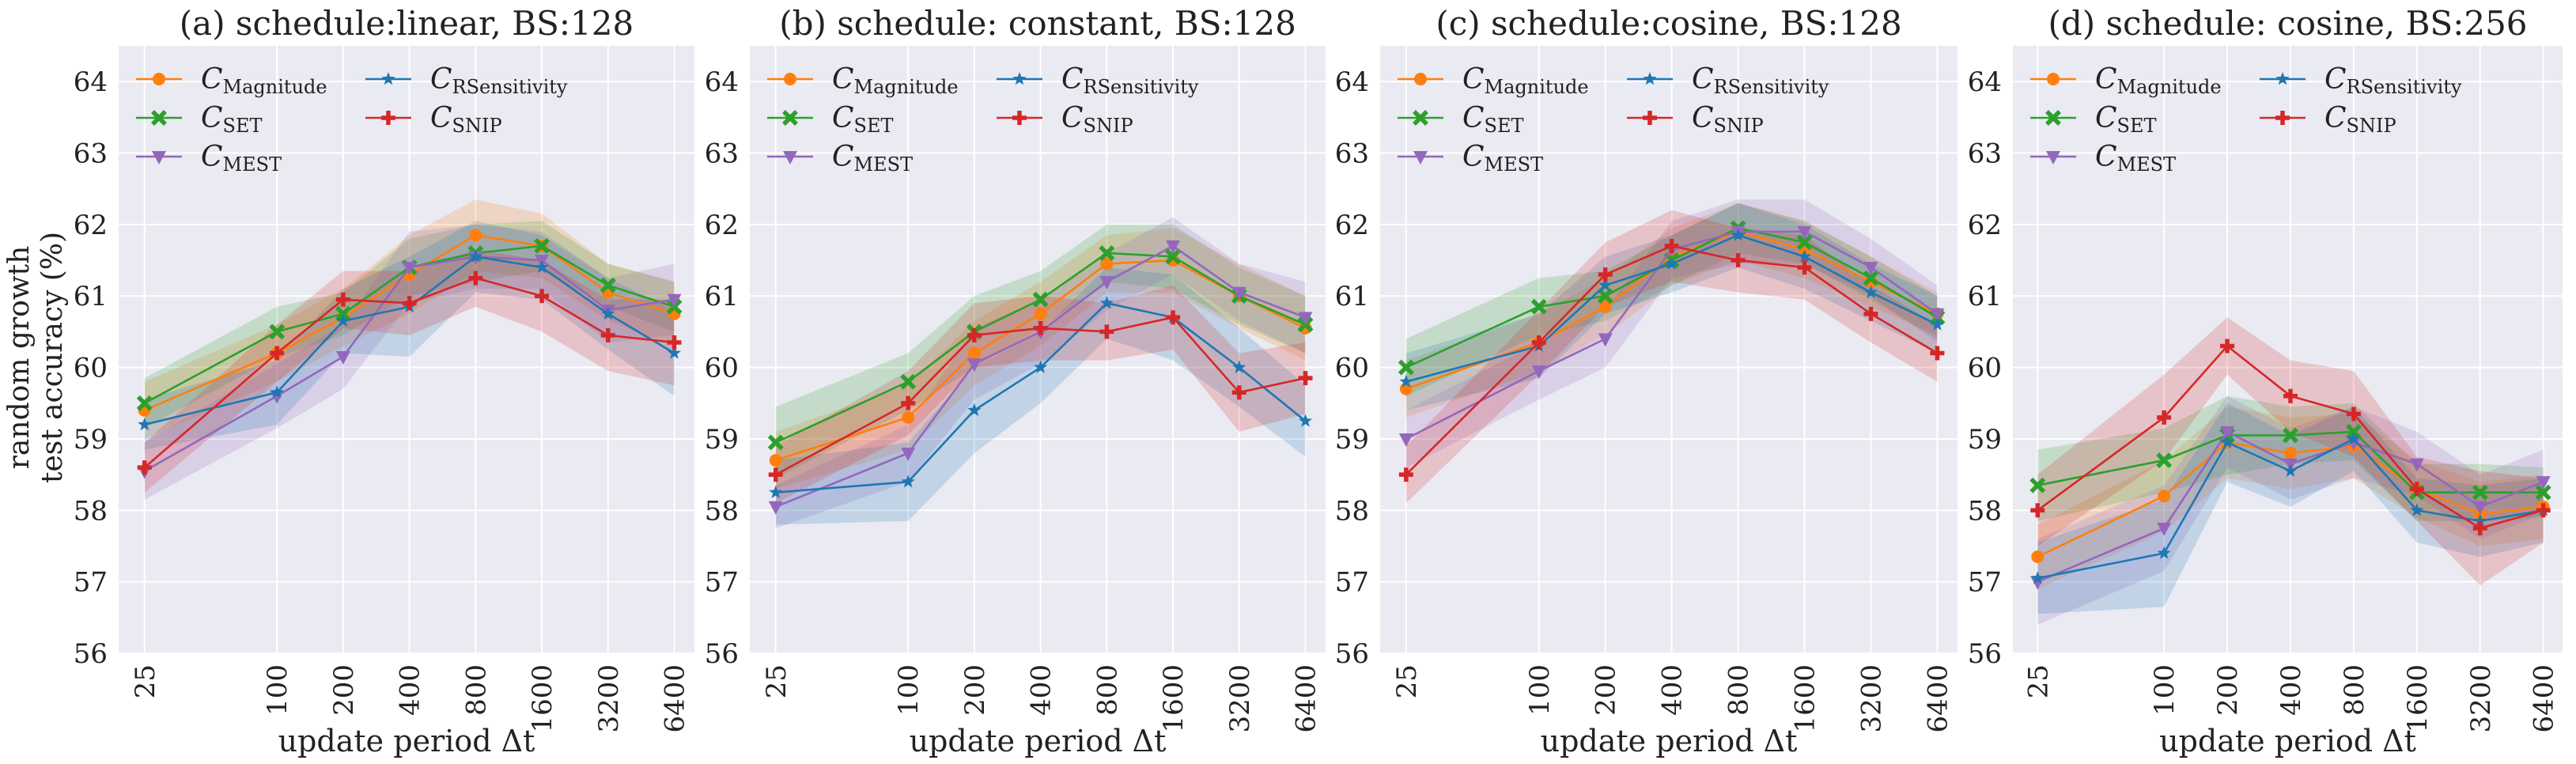  What do you see at coordinates (407, 23) in the screenshot?
I see `chart-title: (a) schedule:linear, BS:128` at bounding box center [407, 23].